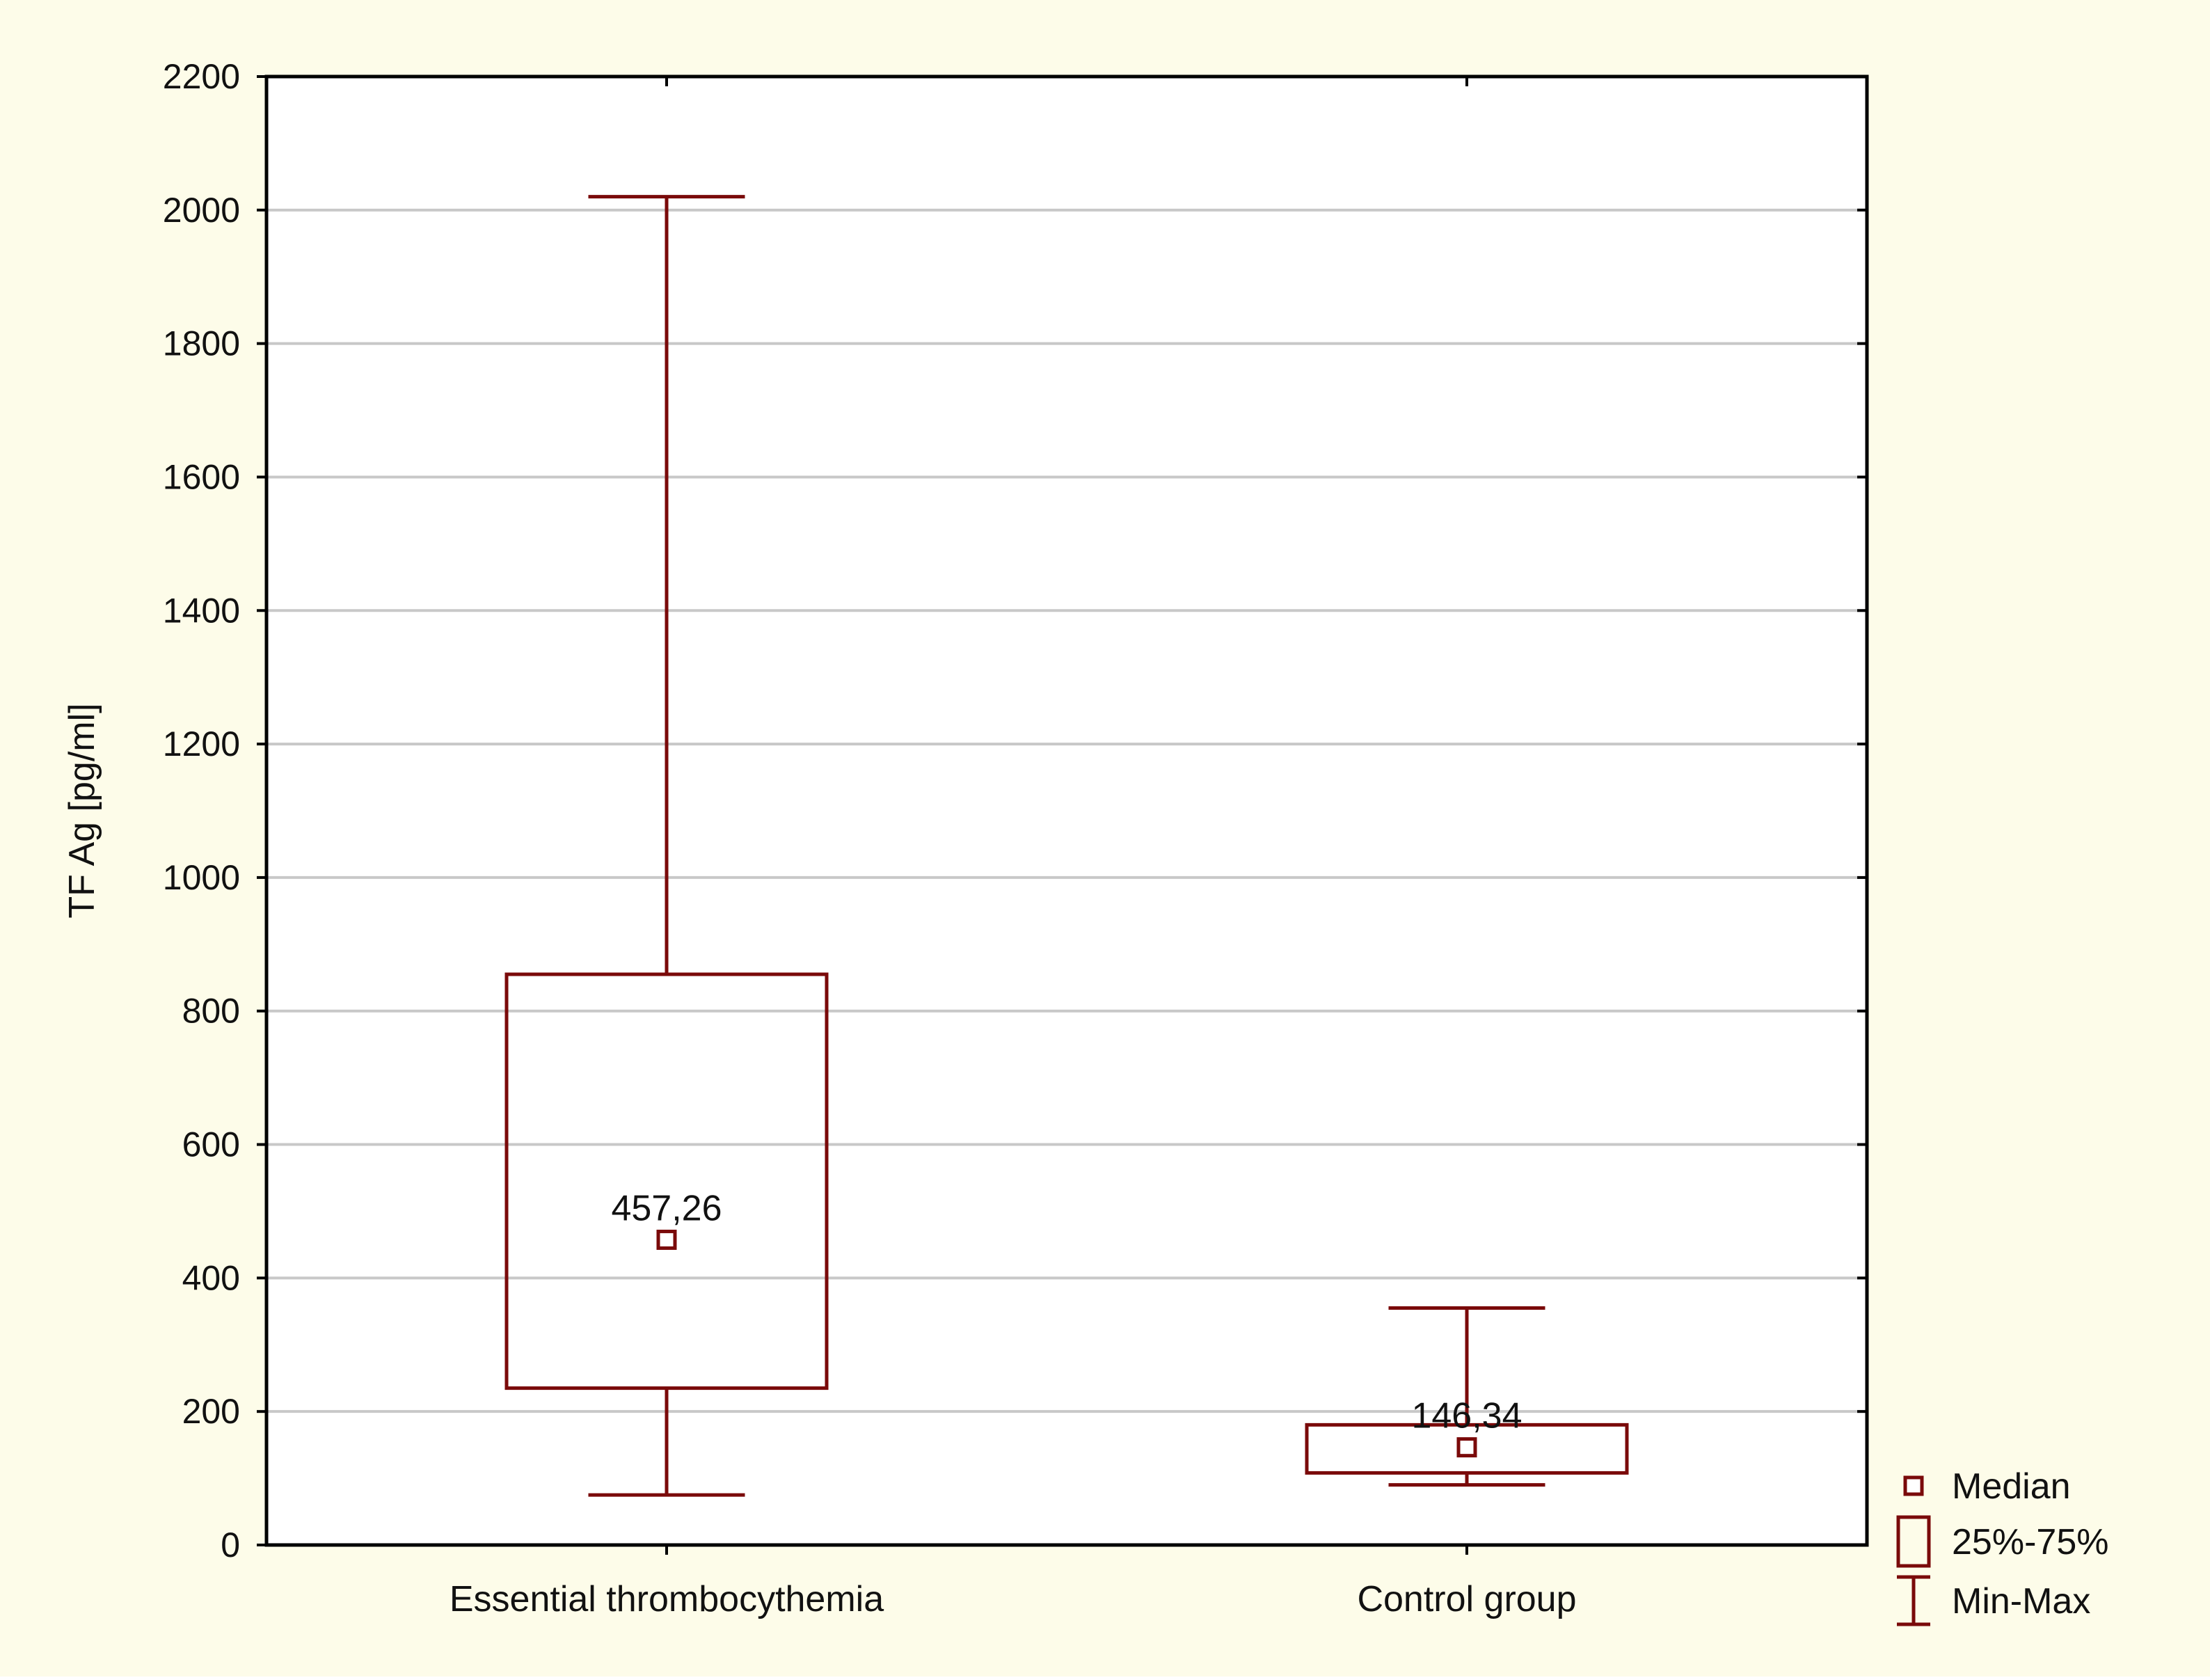 The width and height of the screenshot is (2210, 1680). I want to click on box-group: 146,34, so click(1467, 1396).